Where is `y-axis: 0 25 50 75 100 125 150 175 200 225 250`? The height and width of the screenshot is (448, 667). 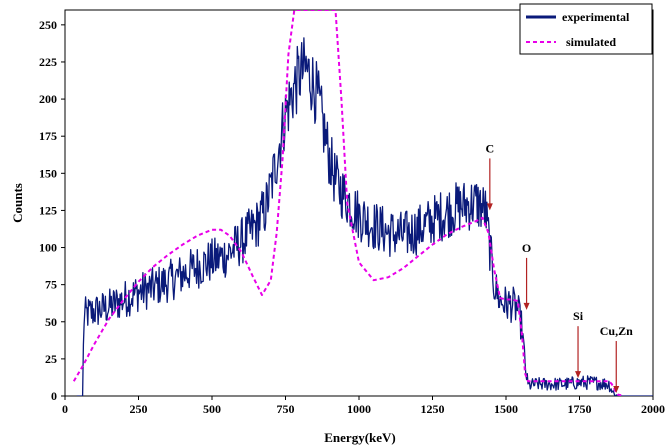
y-axis: 0 25 50 75 100 125 150 175 200 225 250 is located at coordinates (52, 210).